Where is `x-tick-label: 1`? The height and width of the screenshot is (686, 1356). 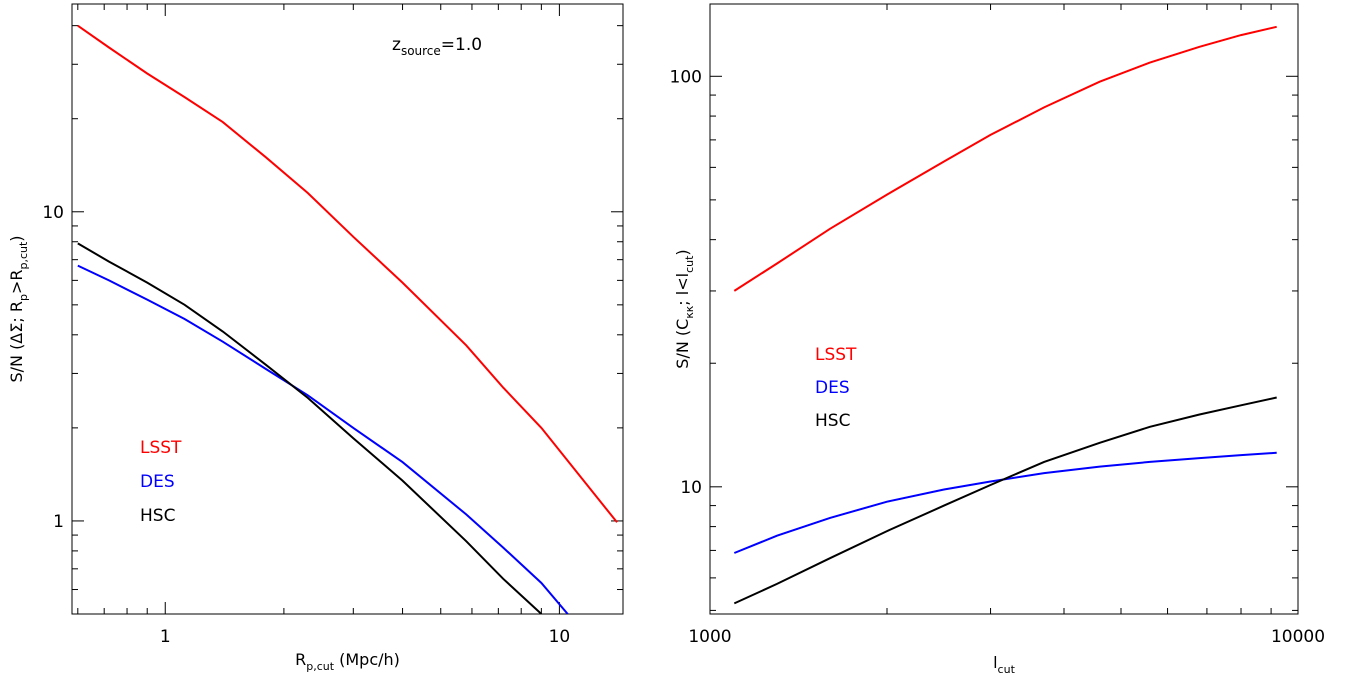 x-tick-label: 1 is located at coordinates (165, 637).